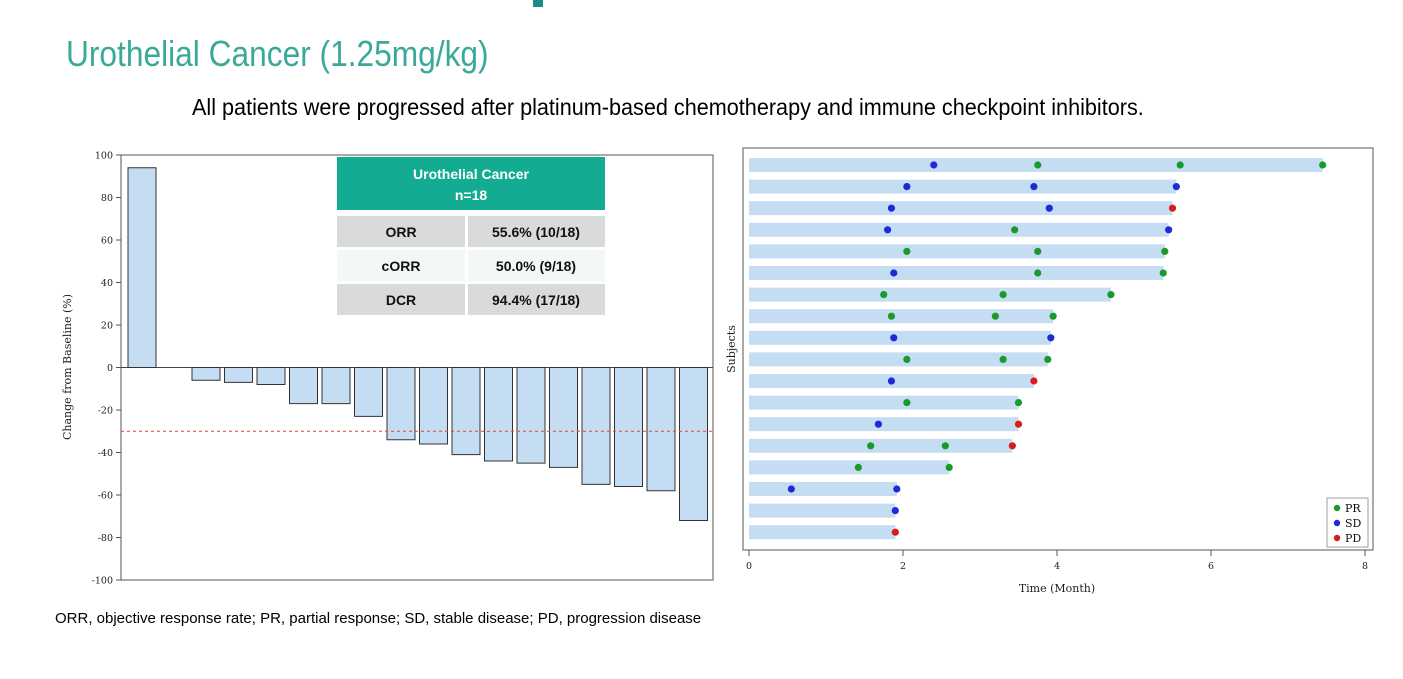 The image size is (1403, 679). Describe the element at coordinates (102, 581) in the screenshot. I see `waterfall-y-tick-label: -100` at that location.